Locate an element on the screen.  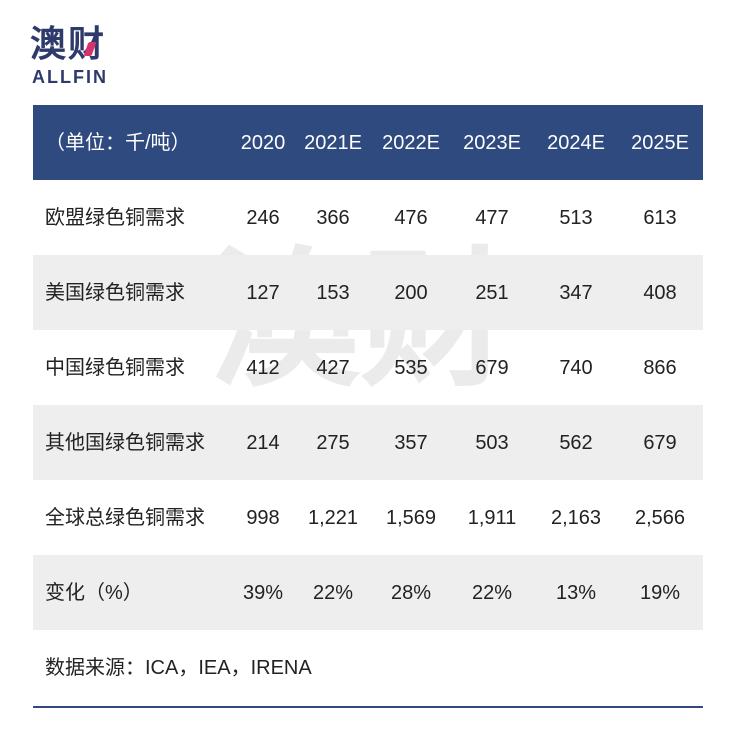
header-year: 2020 is located at coordinates (263, 142).